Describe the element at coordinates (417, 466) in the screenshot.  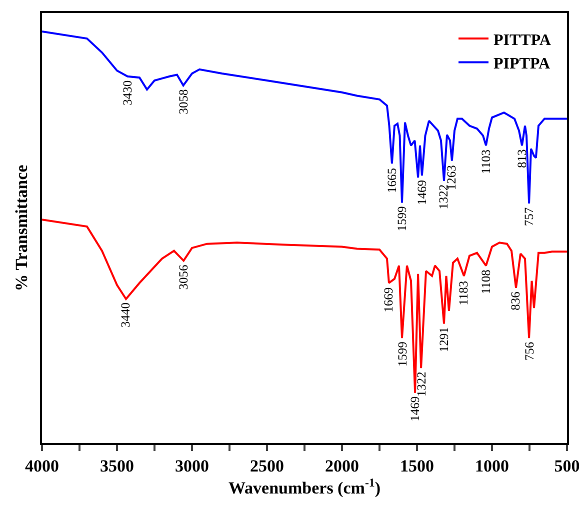
I see `x-tick-label: 1500` at that location.